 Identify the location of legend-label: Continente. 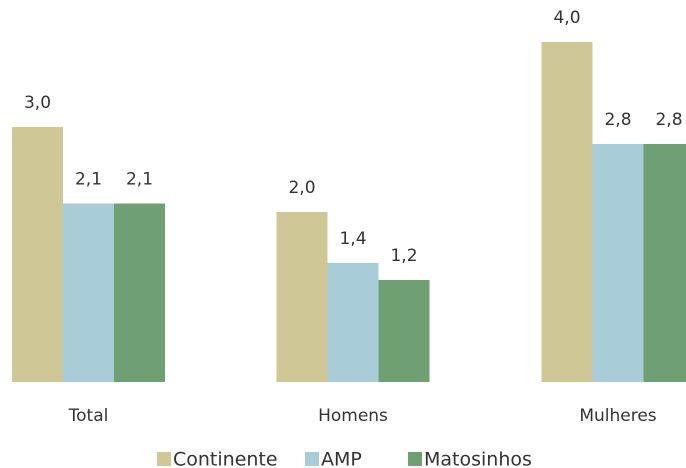
(225, 458).